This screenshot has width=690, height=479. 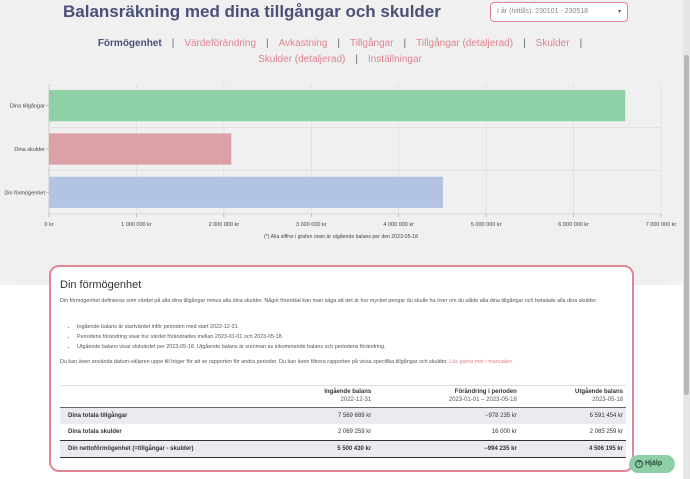 What do you see at coordinates (372, 43) in the screenshot?
I see `tab-tillgangar: Tillgångar` at bounding box center [372, 43].